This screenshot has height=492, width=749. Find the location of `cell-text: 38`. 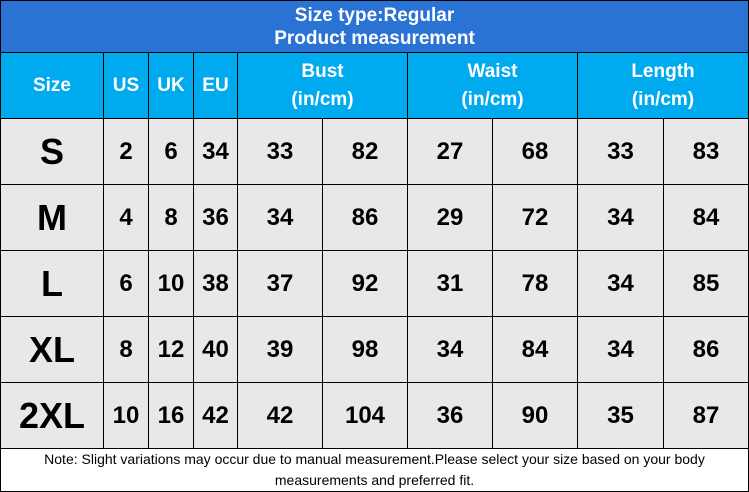

cell-text: 38 is located at coordinates (215, 283).